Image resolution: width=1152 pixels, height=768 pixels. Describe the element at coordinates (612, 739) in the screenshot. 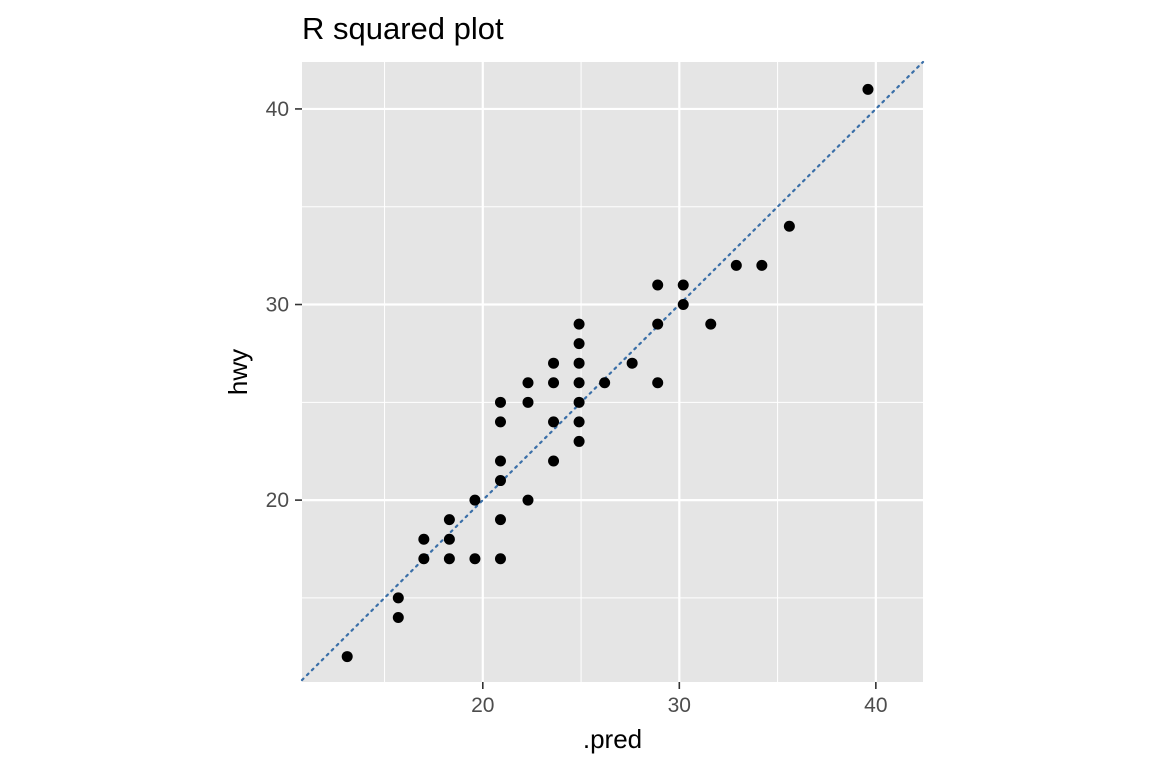

I see `x-axis-title: .pred` at that location.